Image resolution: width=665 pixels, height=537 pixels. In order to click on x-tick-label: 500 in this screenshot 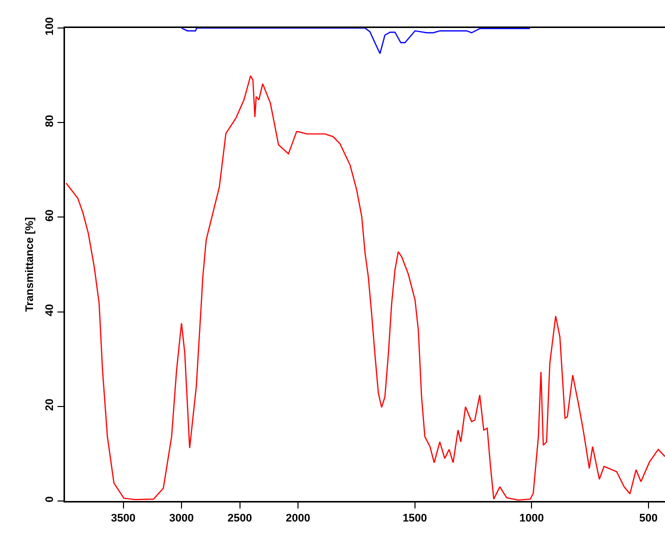, I will do `click(648, 518)`.